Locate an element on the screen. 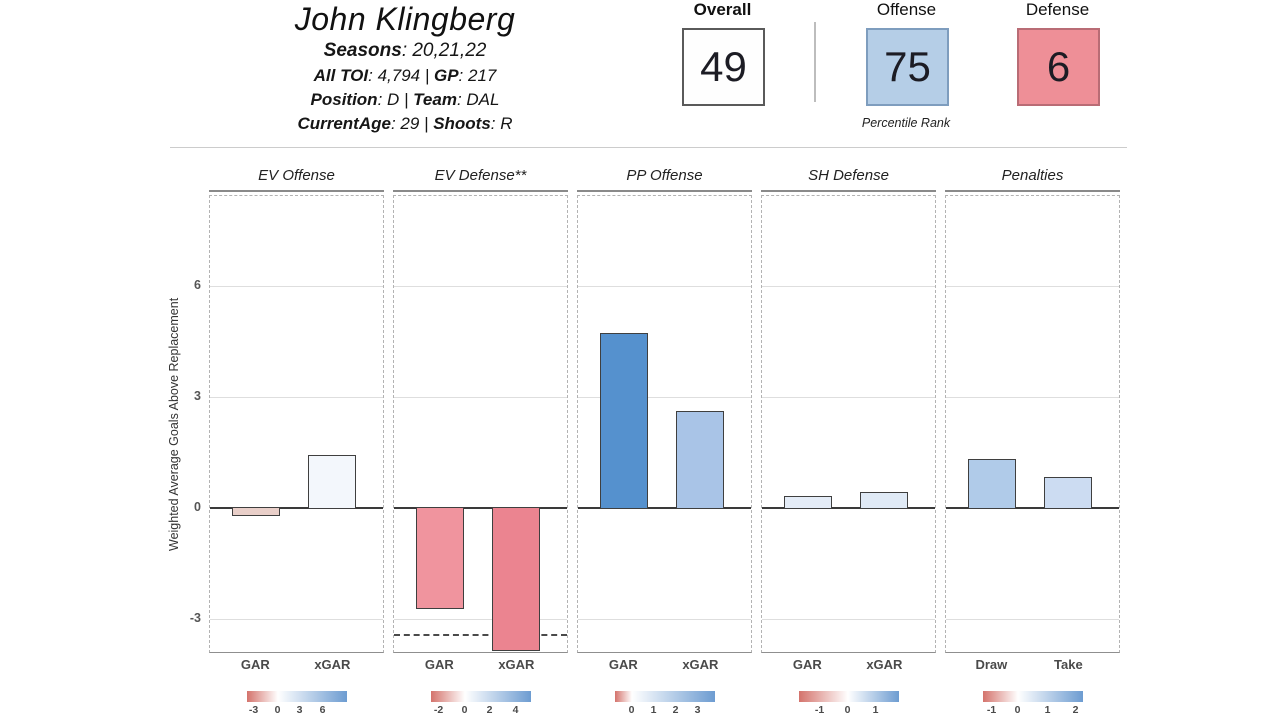 The width and height of the screenshot is (1280, 720). panel-title: Penalties is located at coordinates (1032, 177).